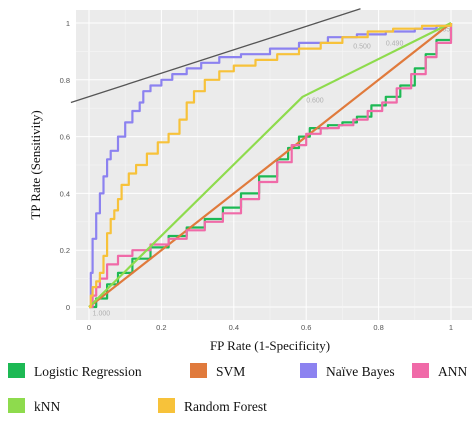 The width and height of the screenshot is (474, 445). What do you see at coordinates (65, 137) in the screenshot?
I see `y-tick-label: 0.6` at bounding box center [65, 137].